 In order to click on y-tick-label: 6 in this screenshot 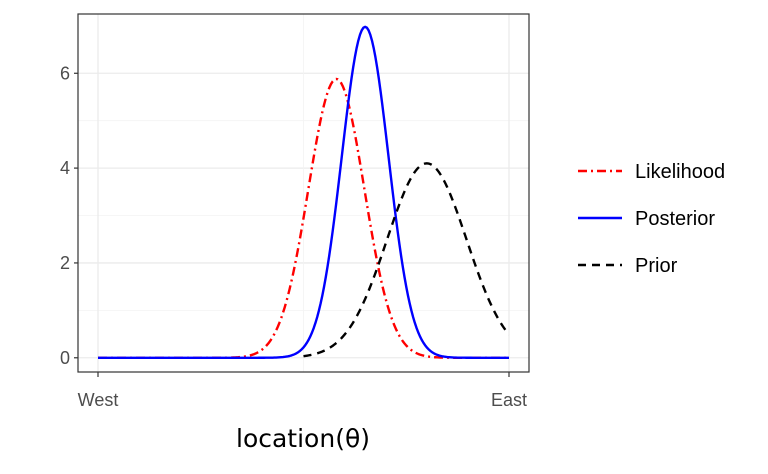, I will do `click(65, 73)`.